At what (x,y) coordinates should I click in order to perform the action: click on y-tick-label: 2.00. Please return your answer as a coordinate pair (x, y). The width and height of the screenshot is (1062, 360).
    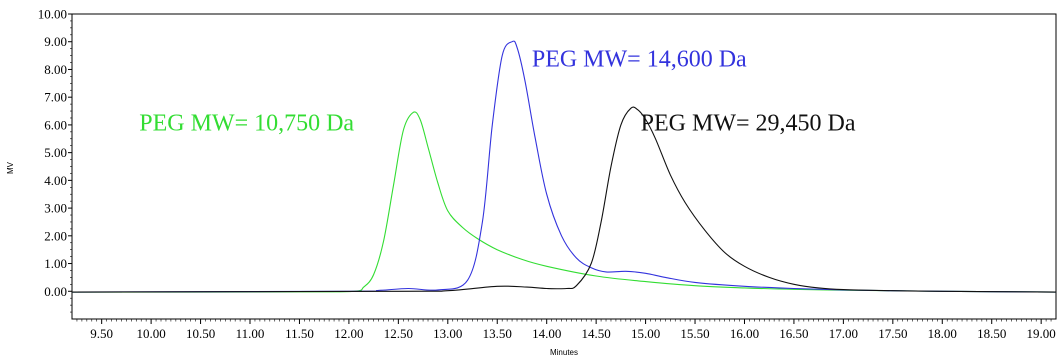
    Looking at the image, I should click on (55, 235).